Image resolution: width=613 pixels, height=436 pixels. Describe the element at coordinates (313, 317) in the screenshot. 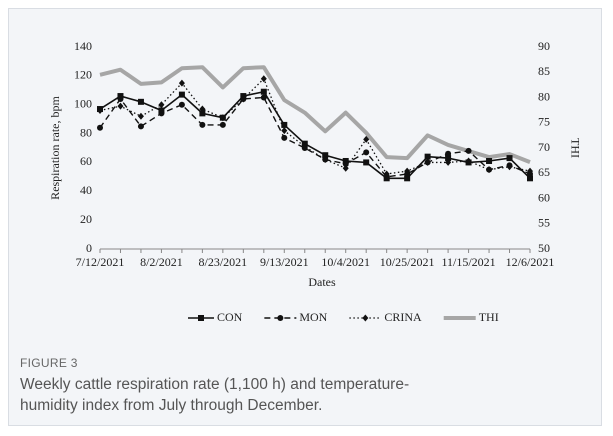

I see `legend-label: MON` at that location.